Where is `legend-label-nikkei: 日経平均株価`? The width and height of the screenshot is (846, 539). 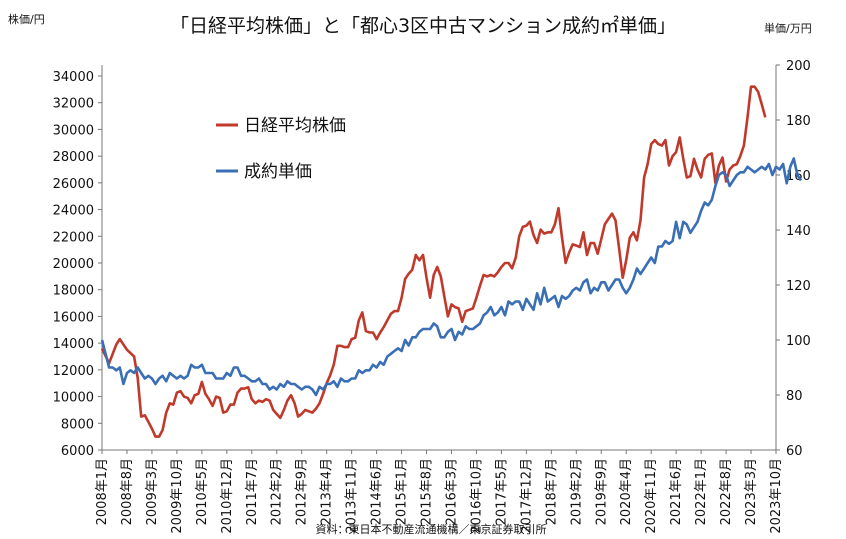
legend-label-nikkei: 日経平均株価 is located at coordinates (295, 126).